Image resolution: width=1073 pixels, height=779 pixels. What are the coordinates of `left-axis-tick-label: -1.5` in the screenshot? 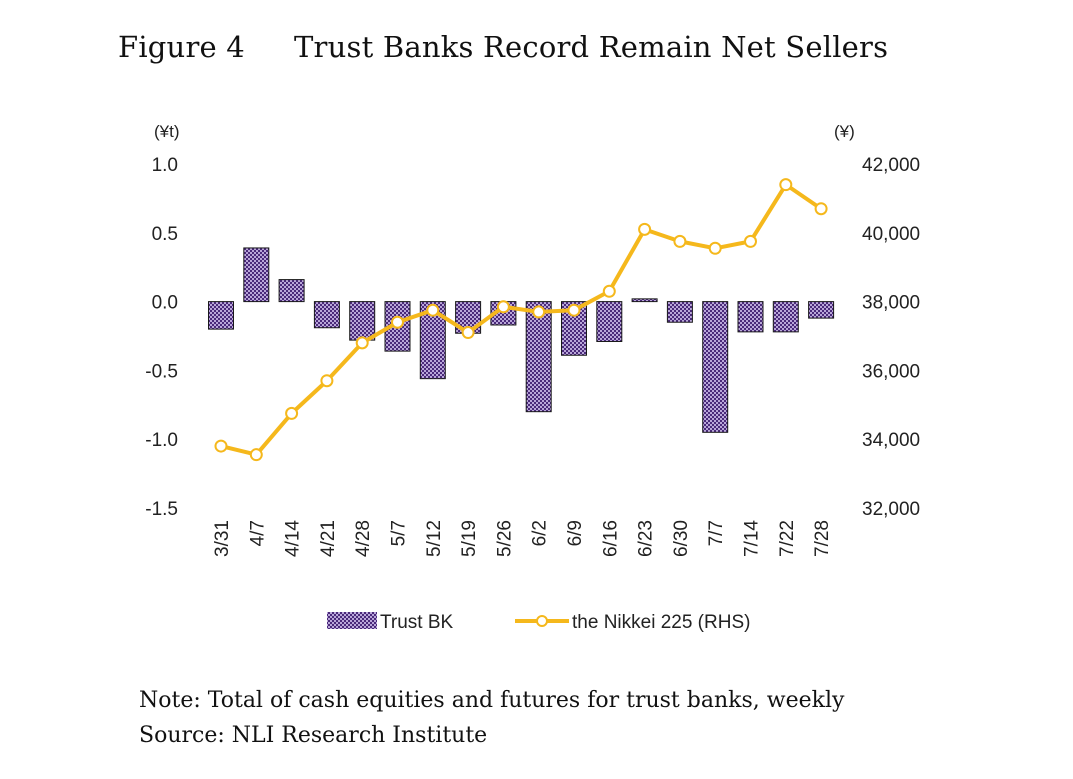 It's located at (161, 509).